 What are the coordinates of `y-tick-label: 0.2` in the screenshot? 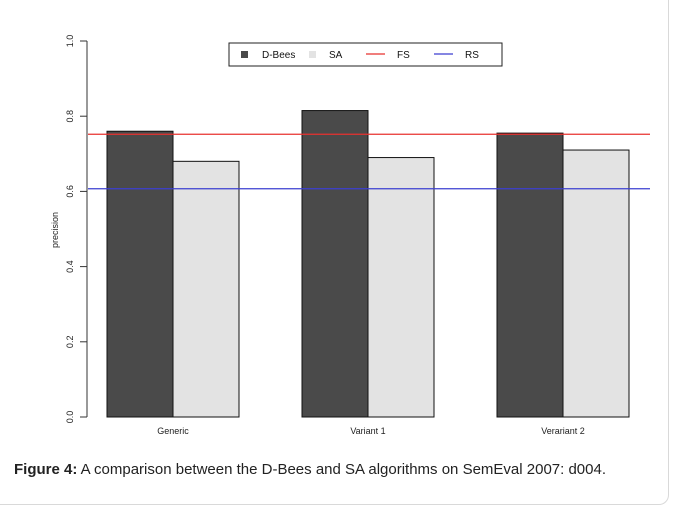 It's located at (70, 342).